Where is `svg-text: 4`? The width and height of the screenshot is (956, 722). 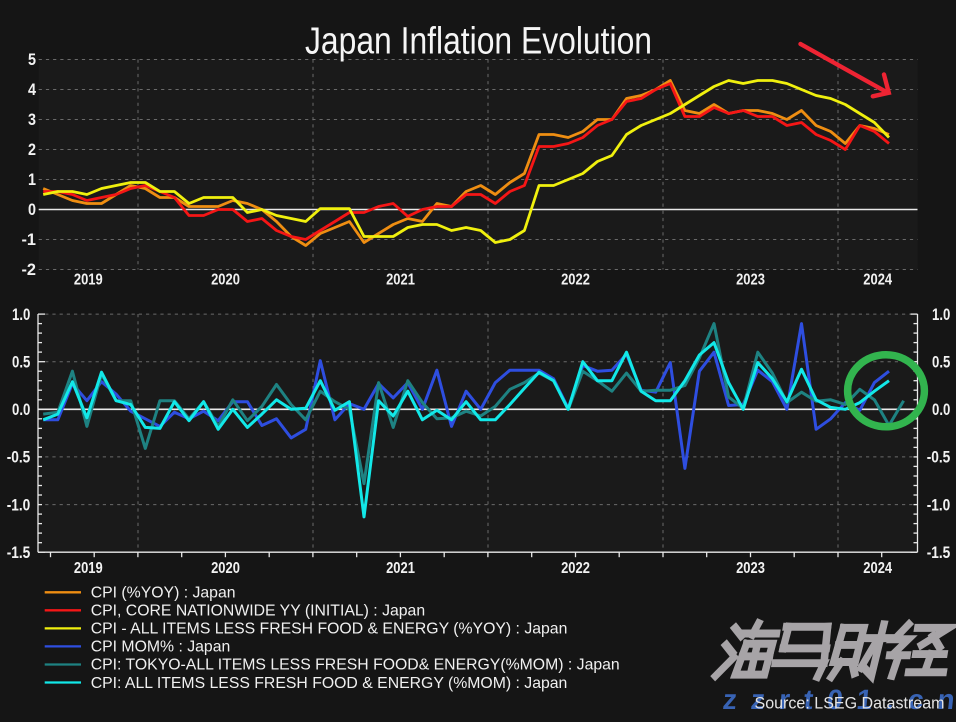 svg-text: 4 is located at coordinates (32, 90).